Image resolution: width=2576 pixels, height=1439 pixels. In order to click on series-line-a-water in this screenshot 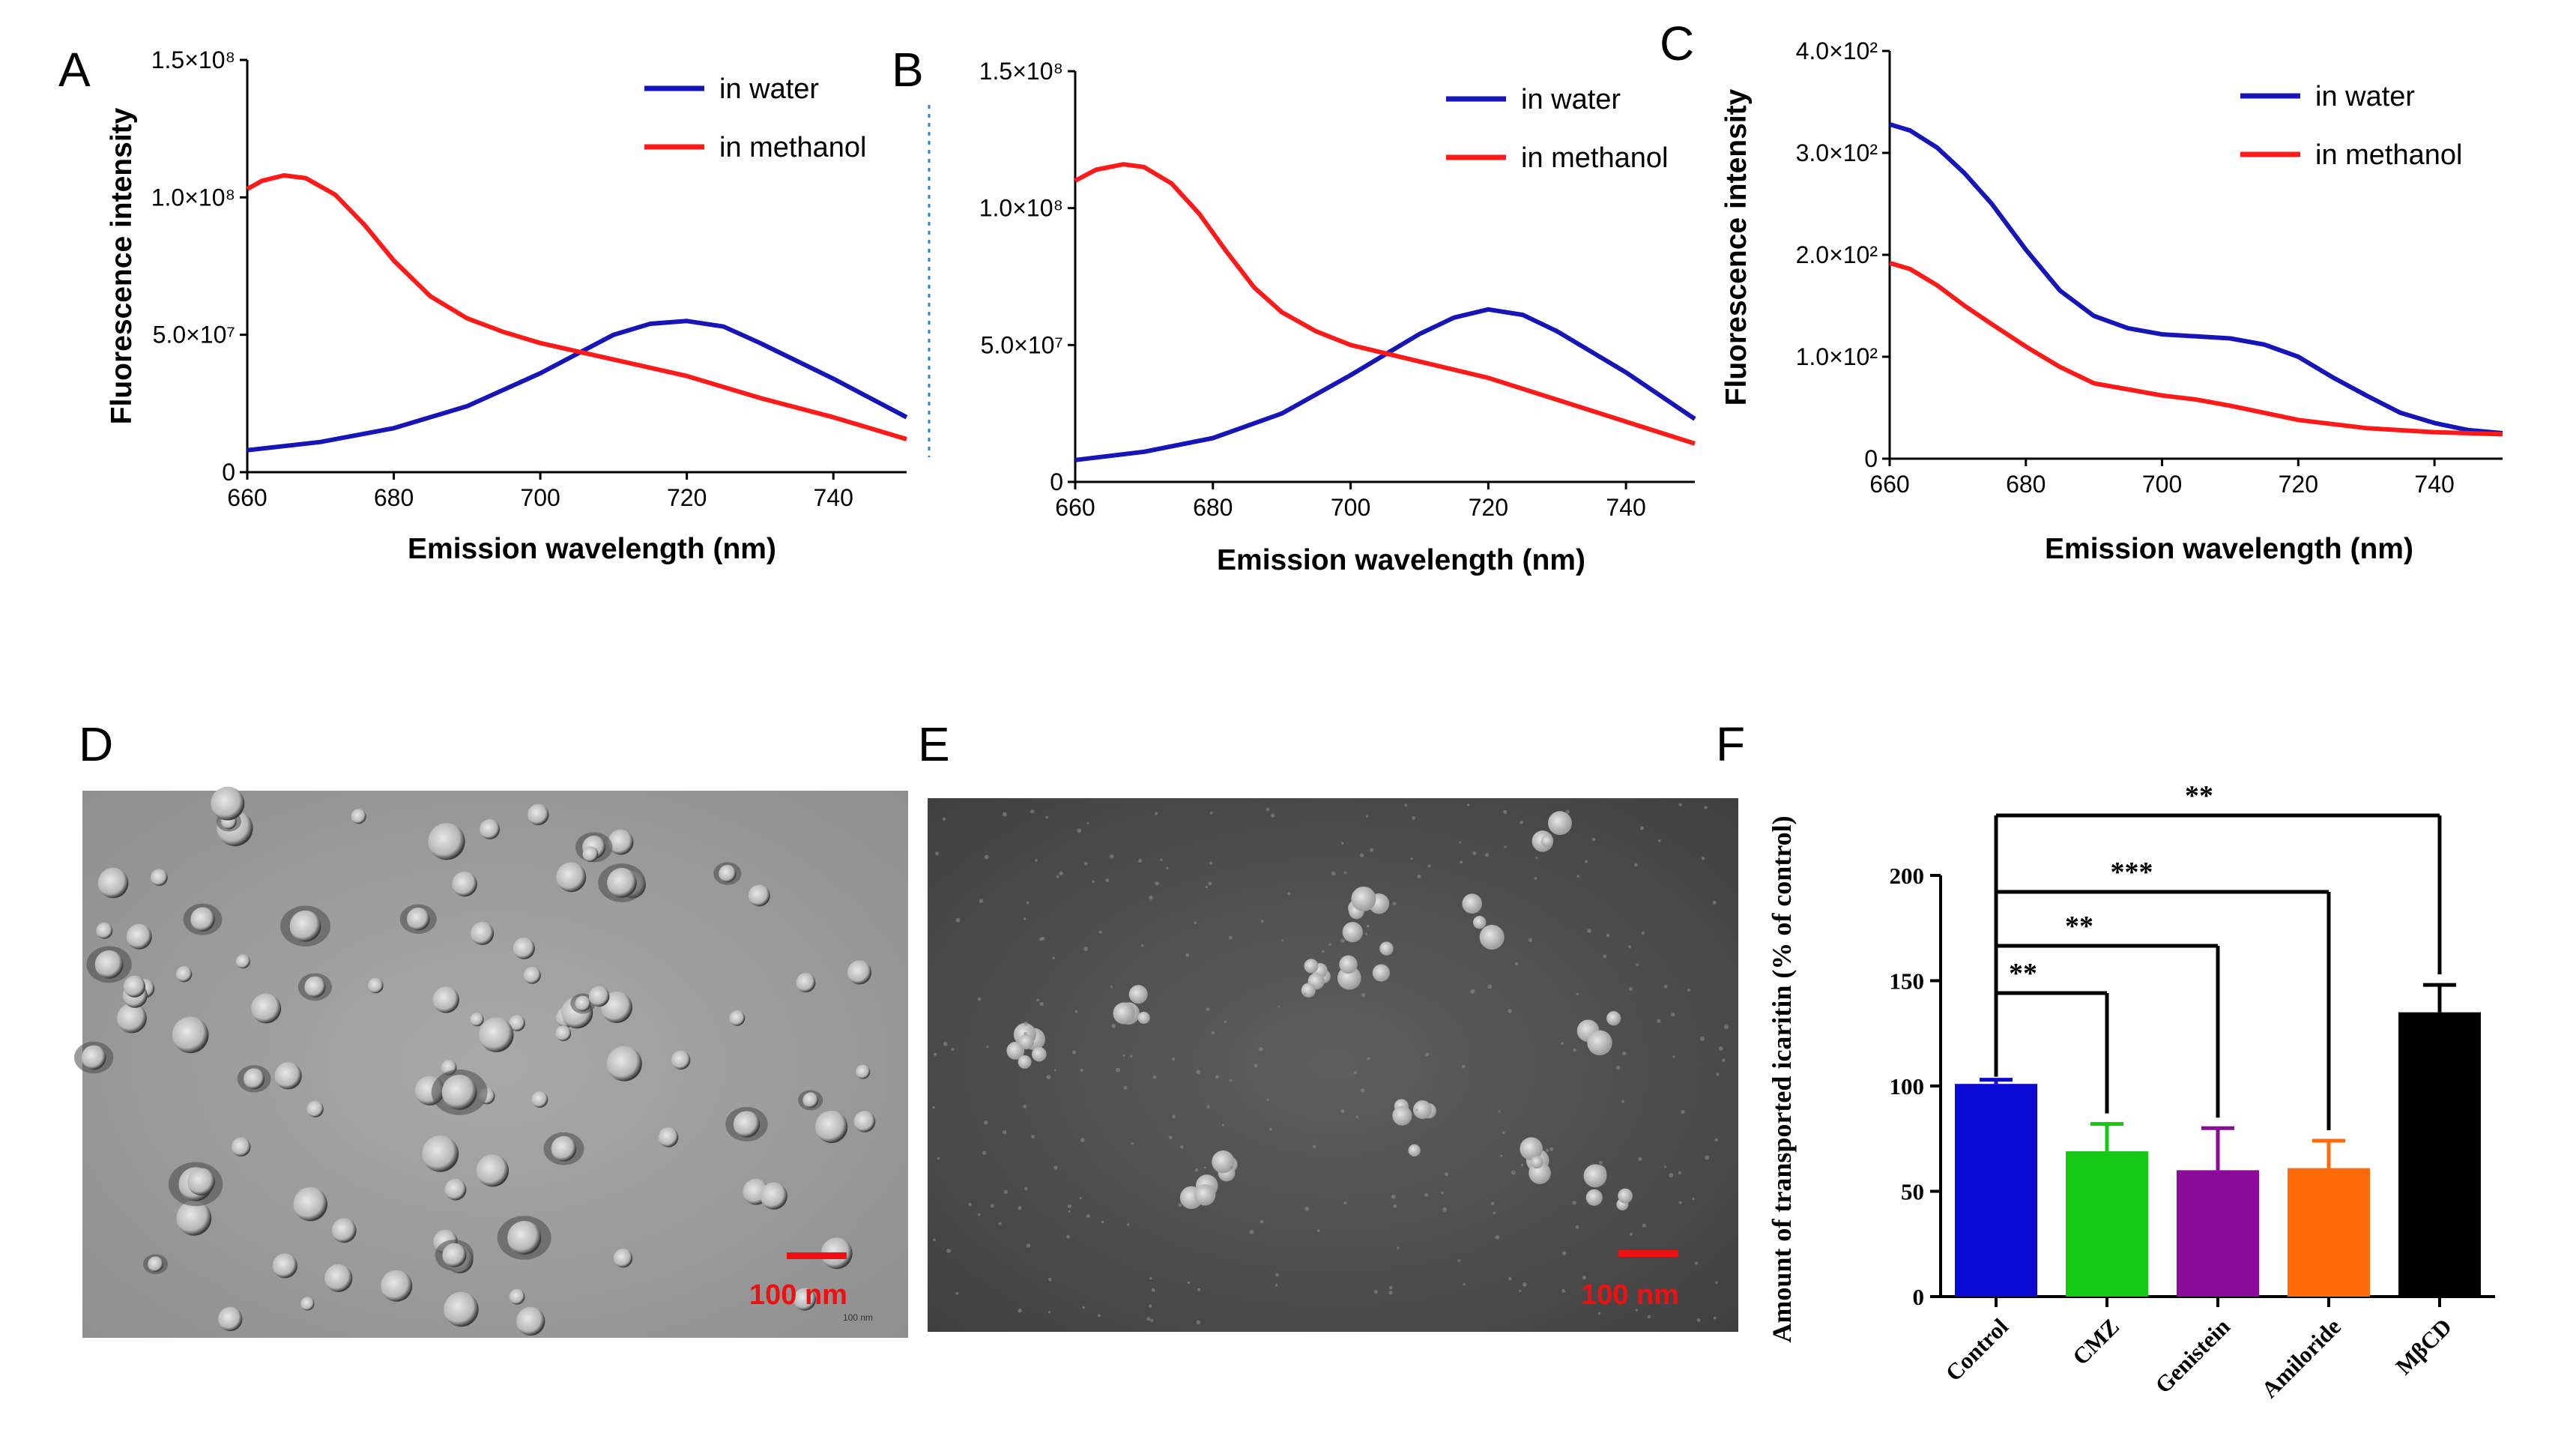, I will do `click(577, 386)`.